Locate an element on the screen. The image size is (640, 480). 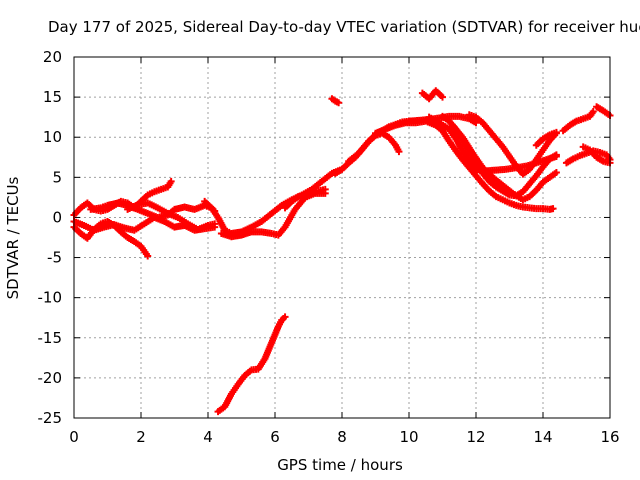
x-tick-label: 6 is located at coordinates (275, 437).